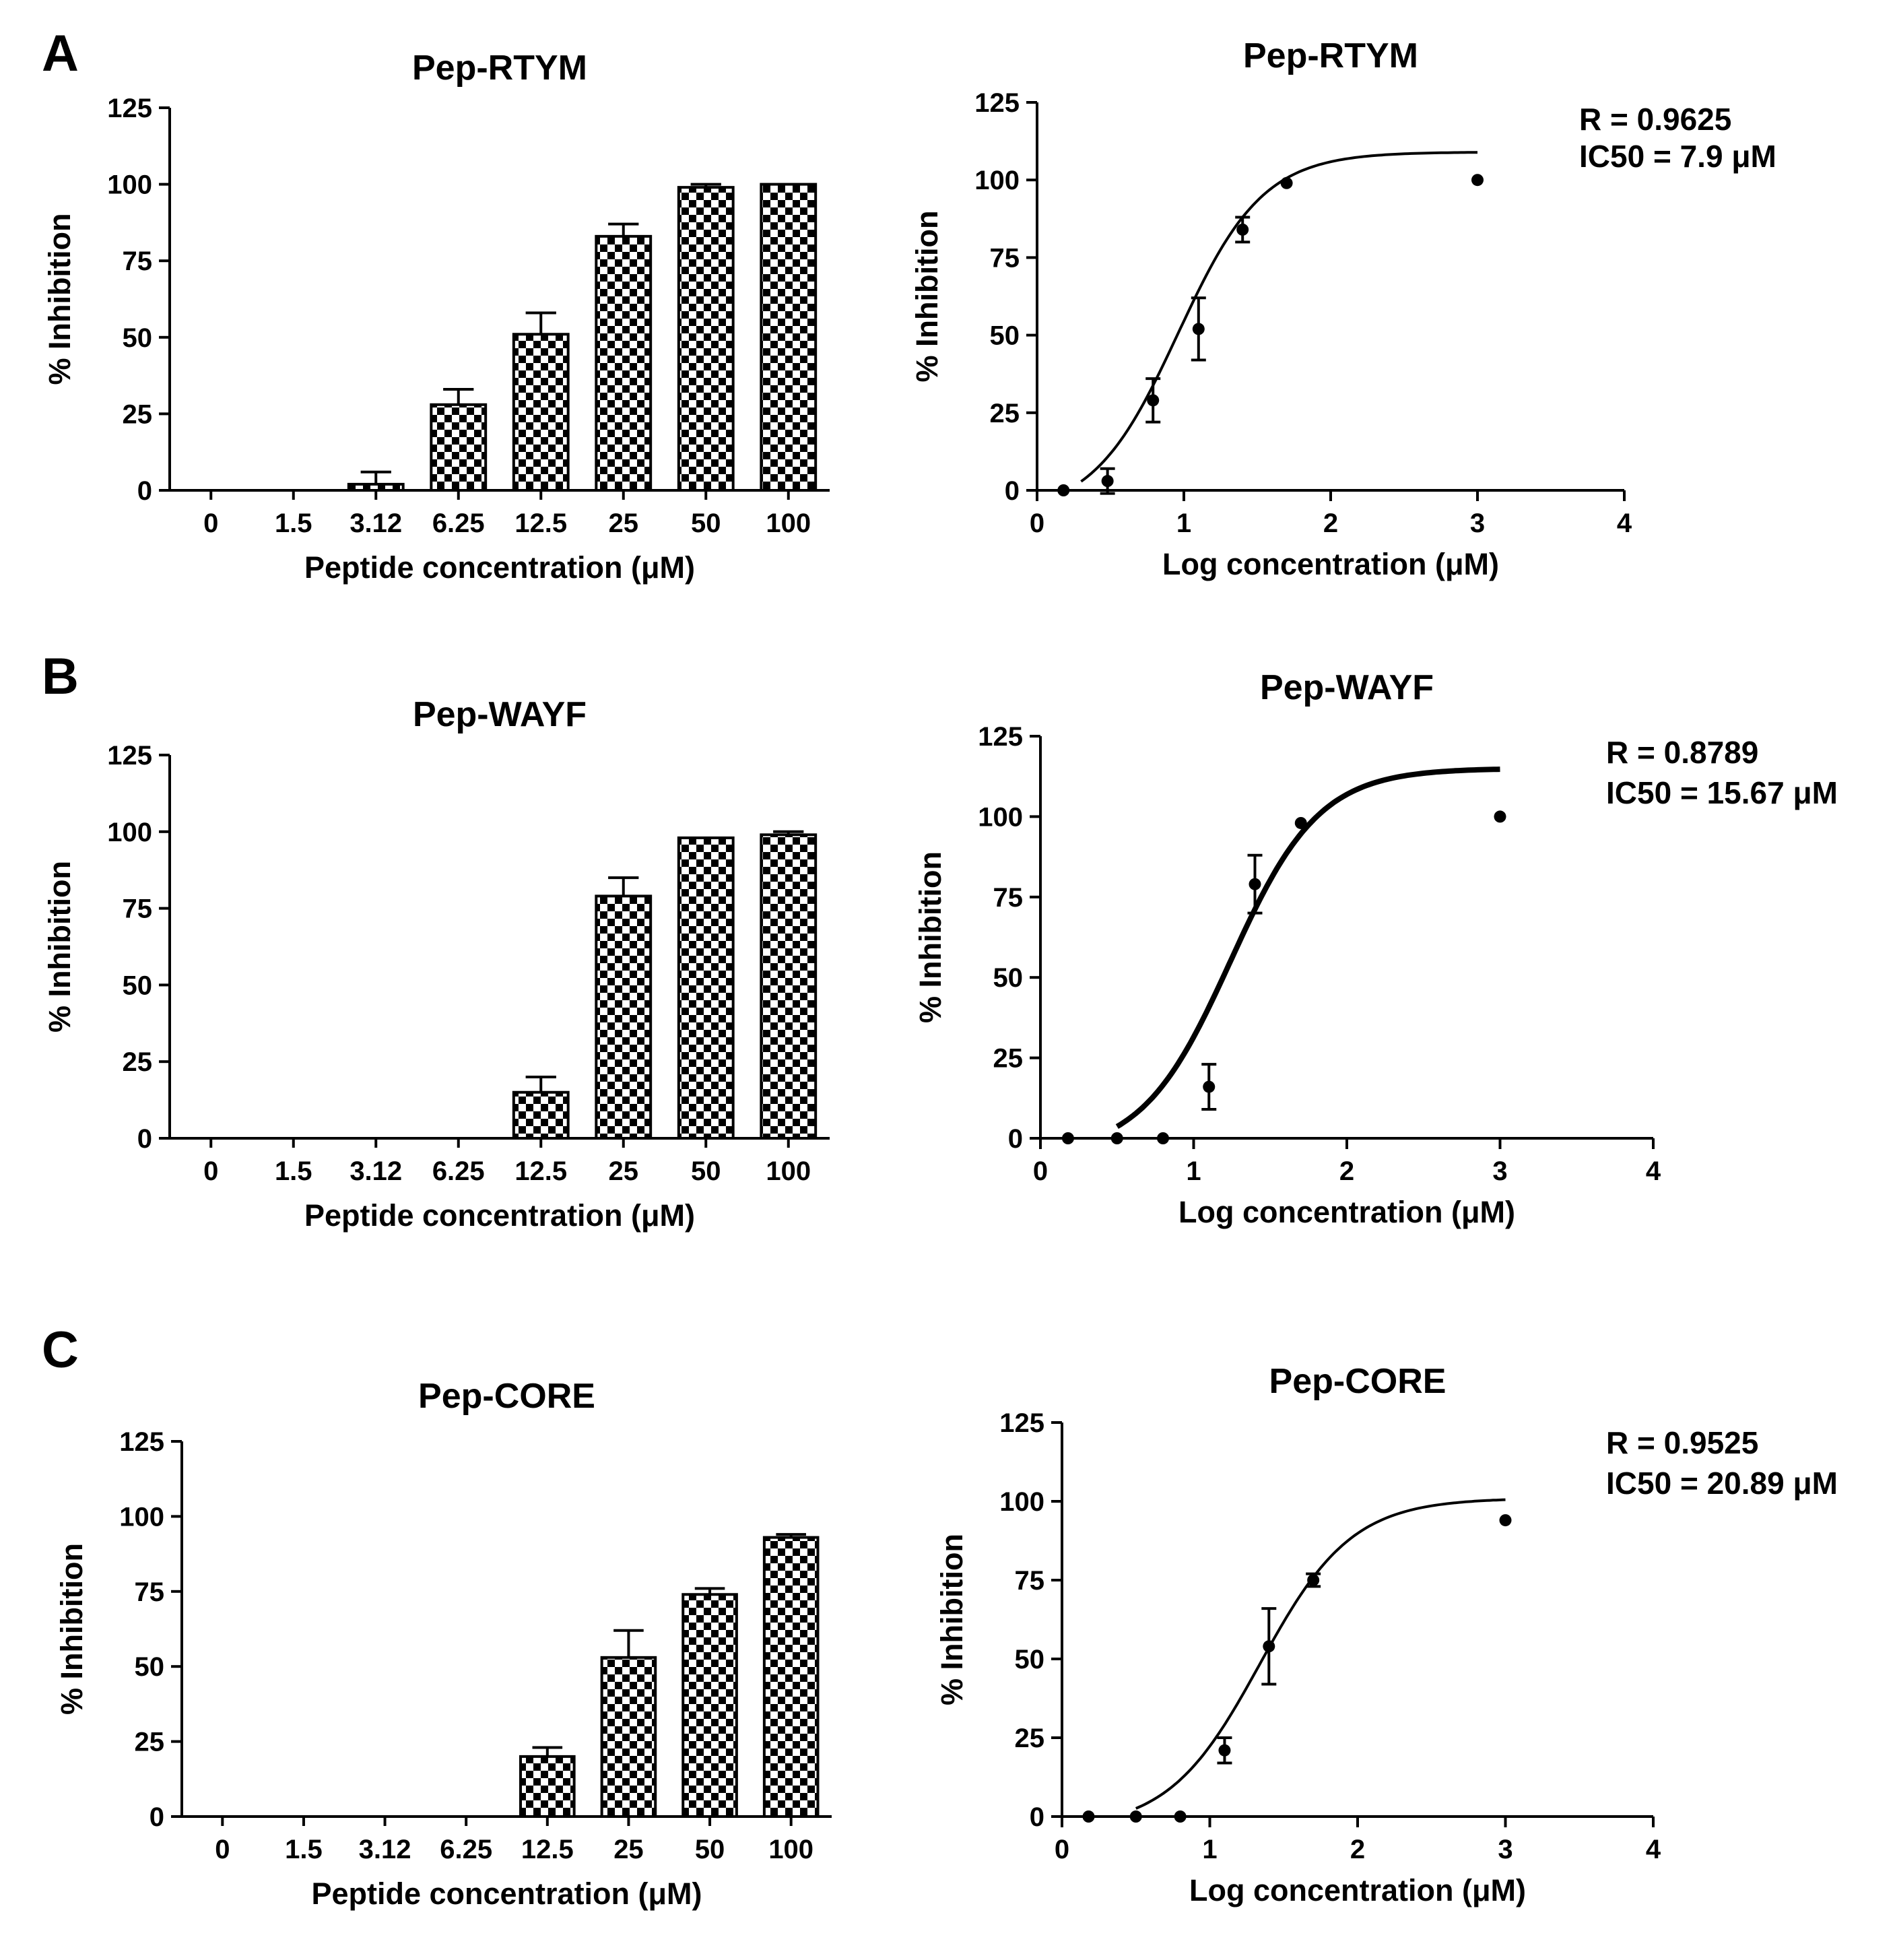 The width and height of the screenshot is (1895, 1960). I want to click on panel-letter: C, so click(60, 1350).